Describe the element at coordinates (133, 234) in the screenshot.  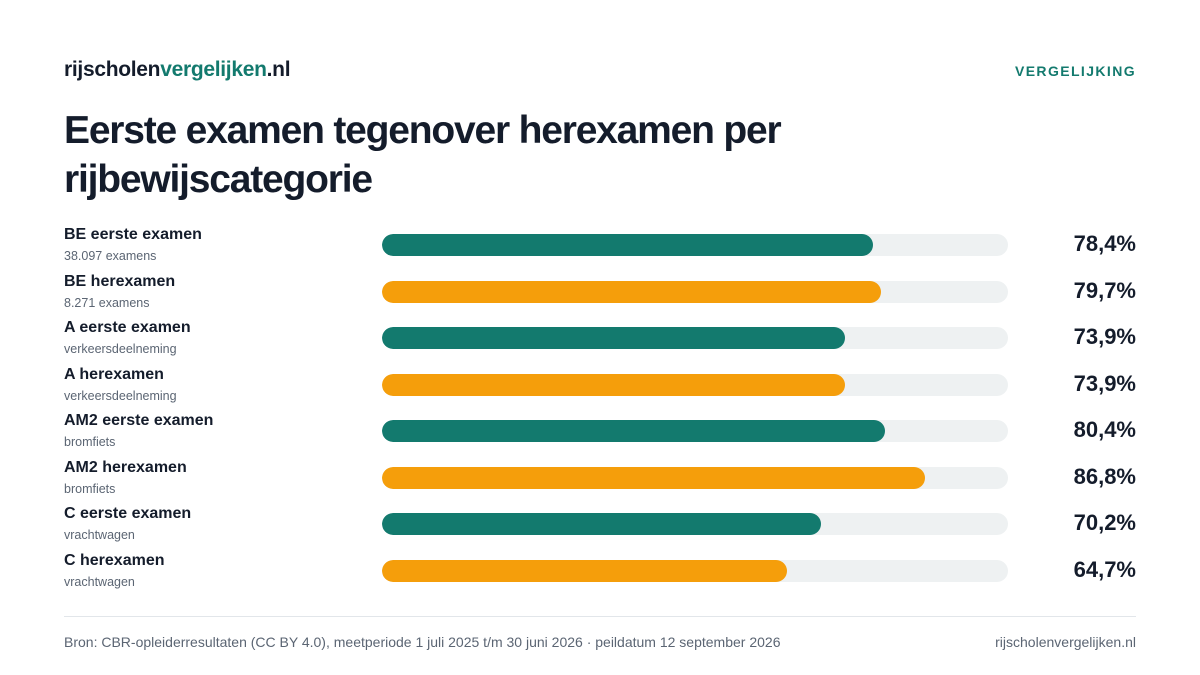
I see `bar-label: BE eerste examen` at that location.